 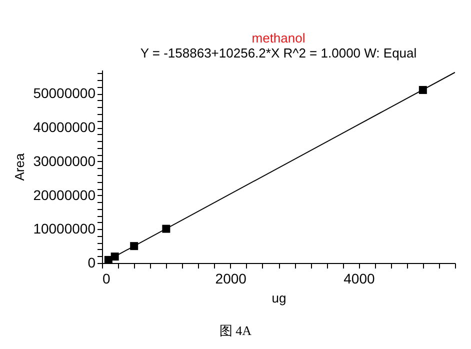 What do you see at coordinates (106, 278) in the screenshot?
I see `x-tick-label: 0` at bounding box center [106, 278].